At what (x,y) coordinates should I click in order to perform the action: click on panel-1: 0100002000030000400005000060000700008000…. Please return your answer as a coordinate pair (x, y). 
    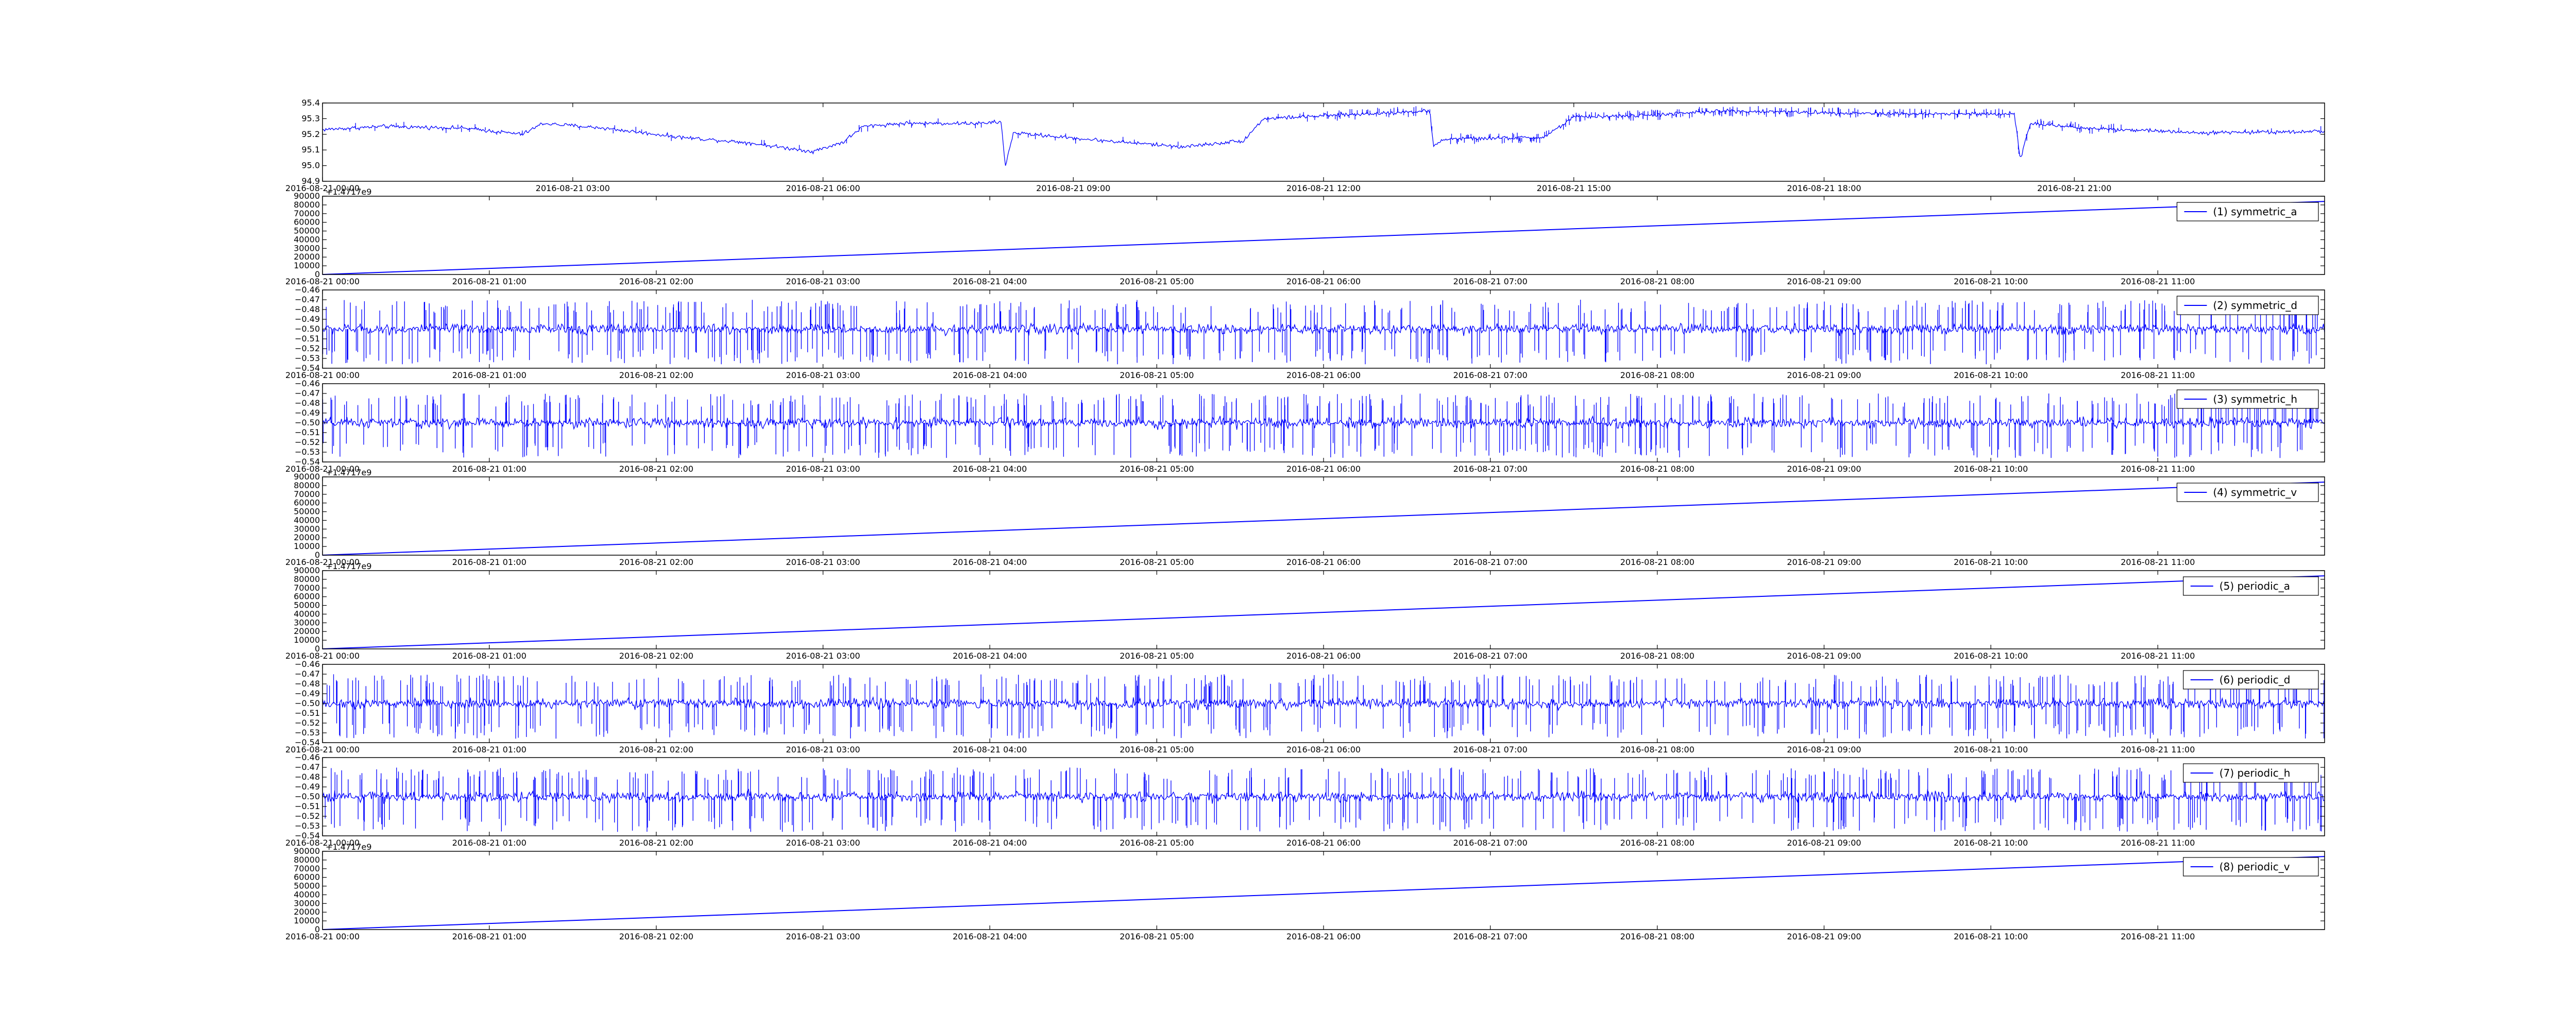
    Looking at the image, I should click on (1305, 236).